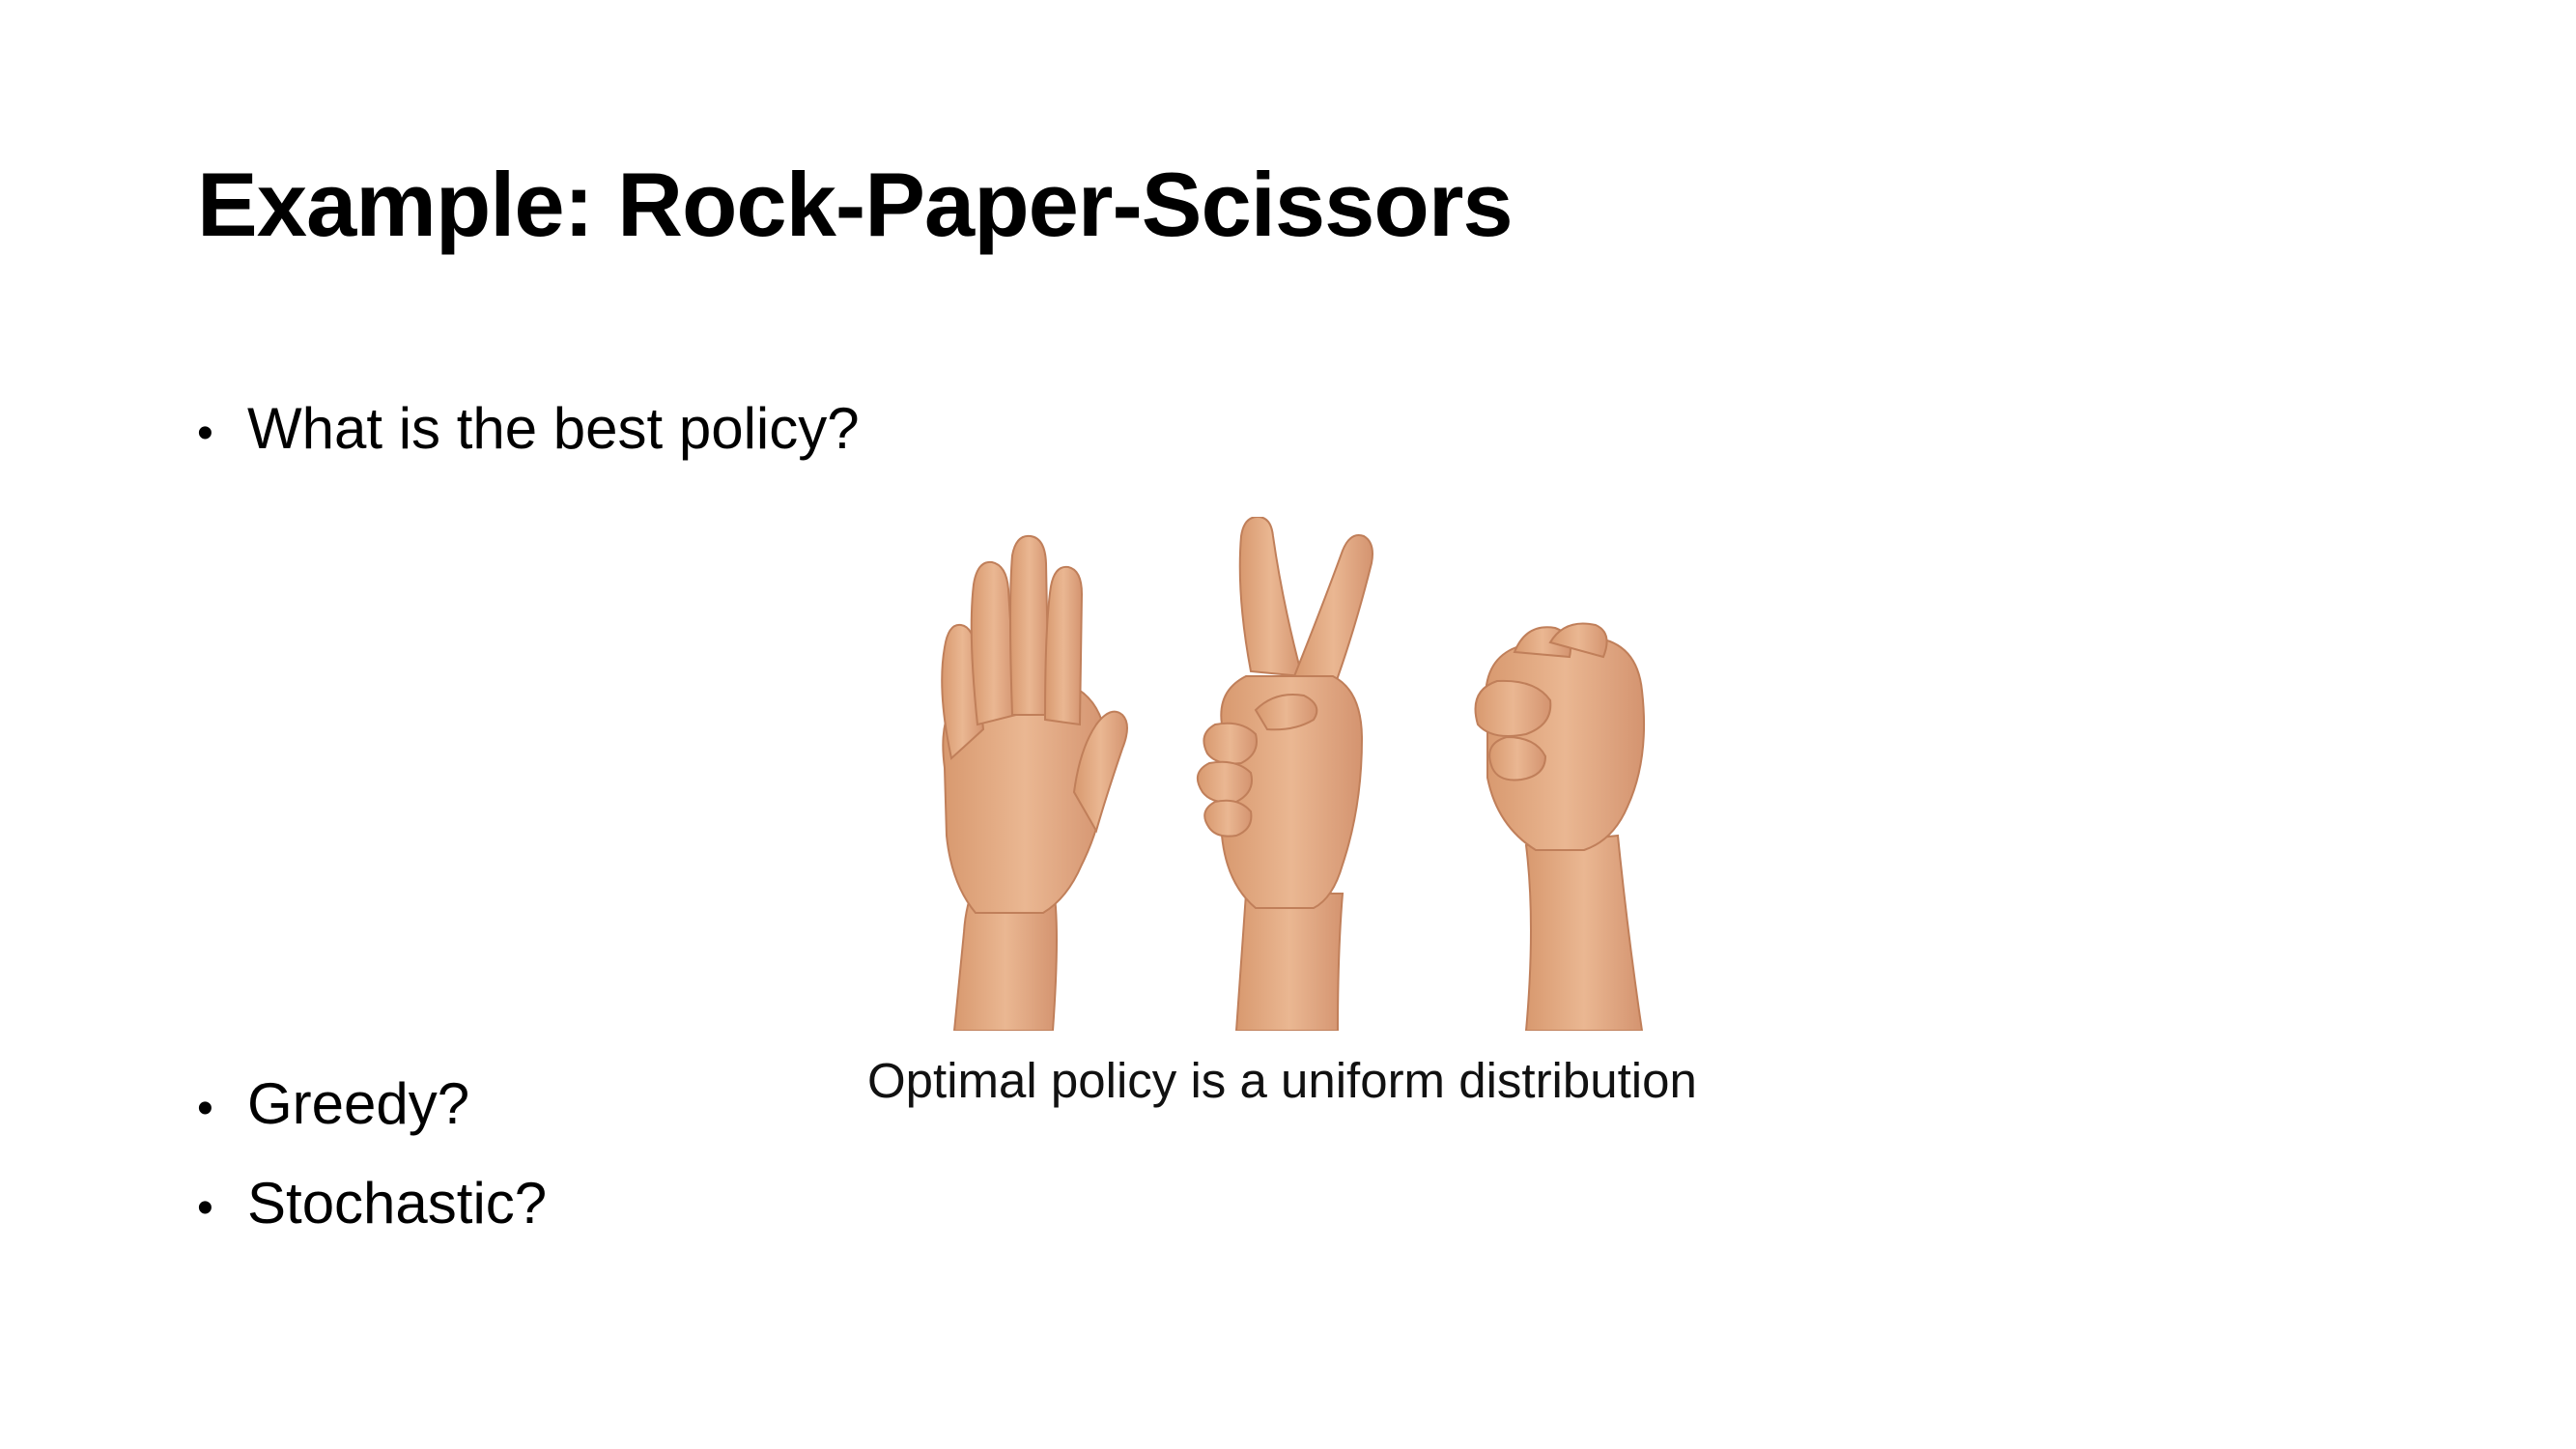  Describe the element at coordinates (1034, 782) in the screenshot. I see `open-palm-hand-icon` at that location.